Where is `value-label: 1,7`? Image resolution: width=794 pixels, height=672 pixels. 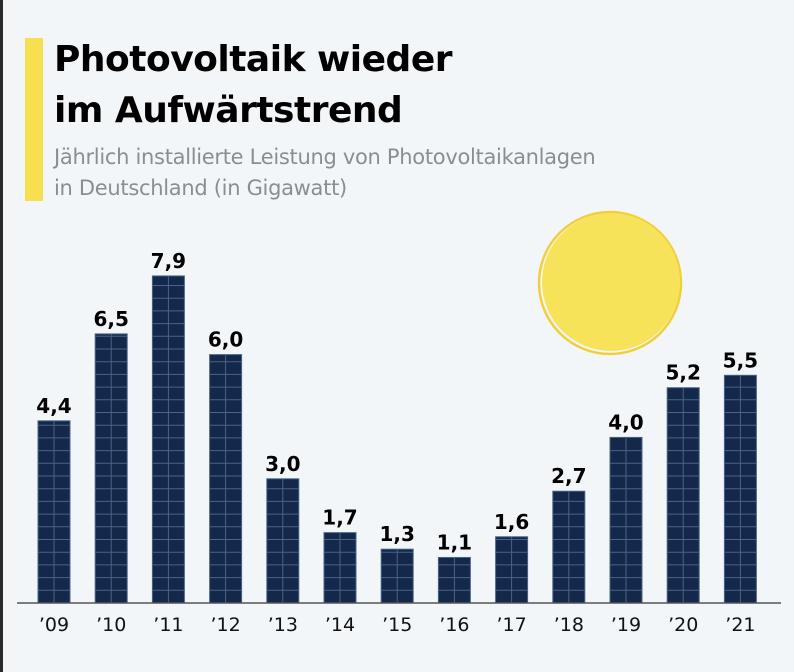
value-label: 1,7 is located at coordinates (339, 518).